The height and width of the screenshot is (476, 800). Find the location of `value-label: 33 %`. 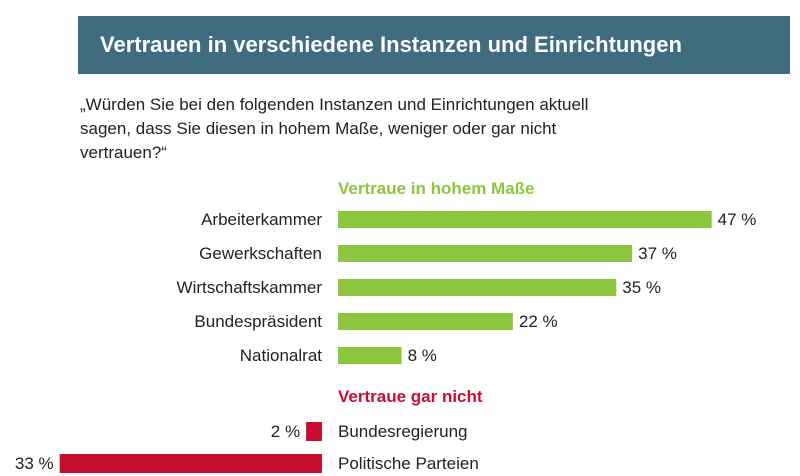

value-label: 33 % is located at coordinates (34, 463).